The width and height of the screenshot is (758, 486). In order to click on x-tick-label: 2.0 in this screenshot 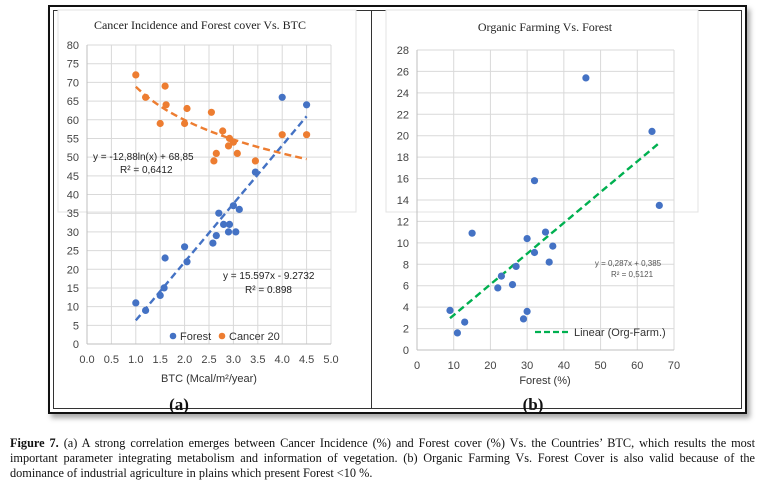, I will do `click(184, 360)`.